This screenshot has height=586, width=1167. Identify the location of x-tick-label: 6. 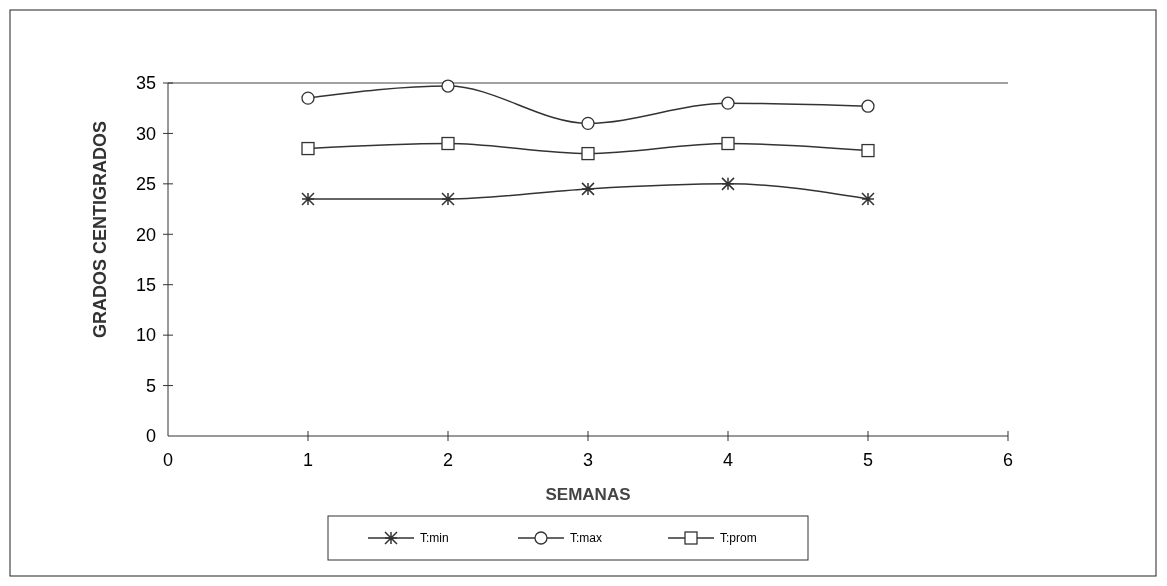
(1008, 460).